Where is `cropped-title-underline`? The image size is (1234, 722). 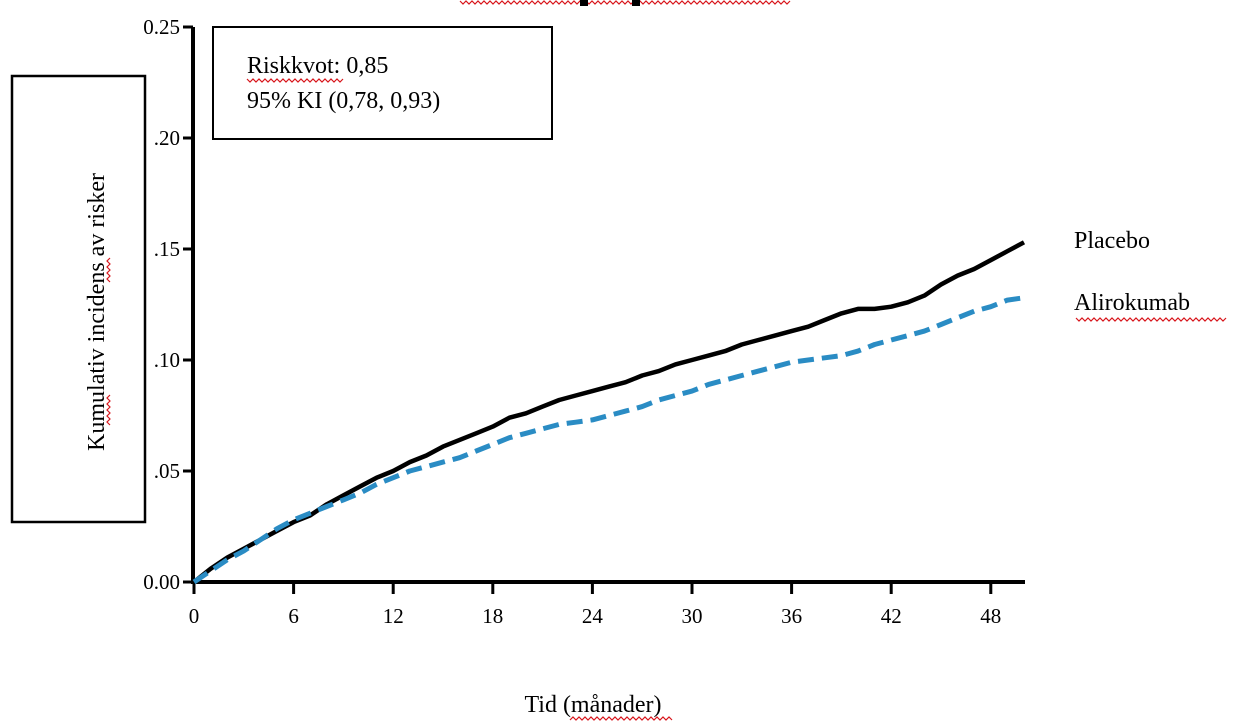 cropped-title-underline is located at coordinates (625, 2).